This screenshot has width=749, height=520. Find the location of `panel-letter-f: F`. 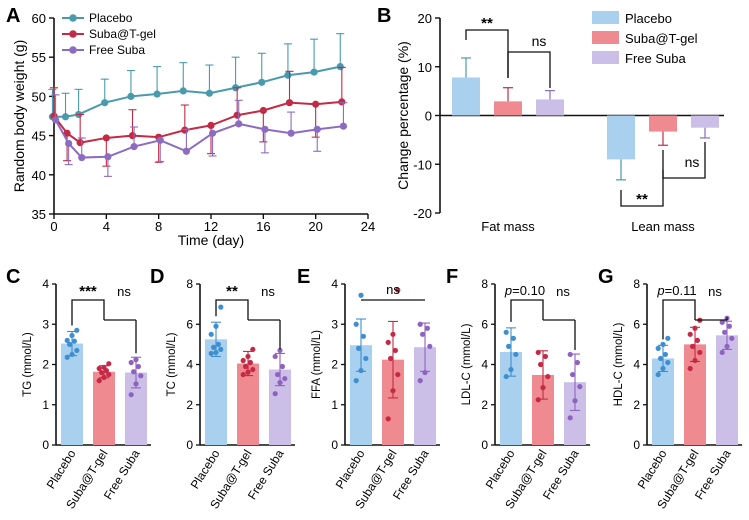

panel-letter-f: F is located at coordinates (452, 277).